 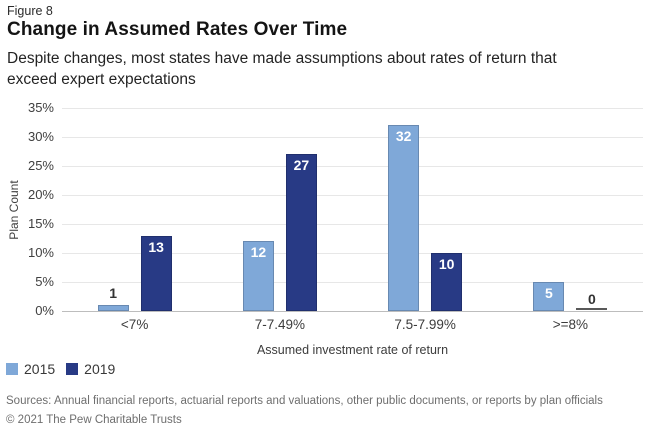 What do you see at coordinates (352, 350) in the screenshot?
I see `x-axis-title: Assumed investment rate of return` at bounding box center [352, 350].